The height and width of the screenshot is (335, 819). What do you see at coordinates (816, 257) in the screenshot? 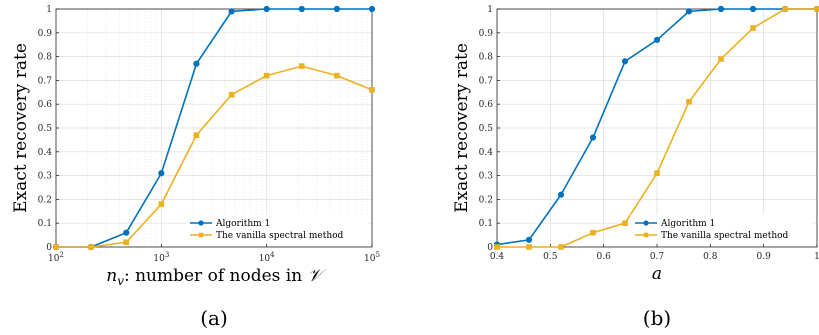
I see `x-tick-label: 1` at bounding box center [816, 257].